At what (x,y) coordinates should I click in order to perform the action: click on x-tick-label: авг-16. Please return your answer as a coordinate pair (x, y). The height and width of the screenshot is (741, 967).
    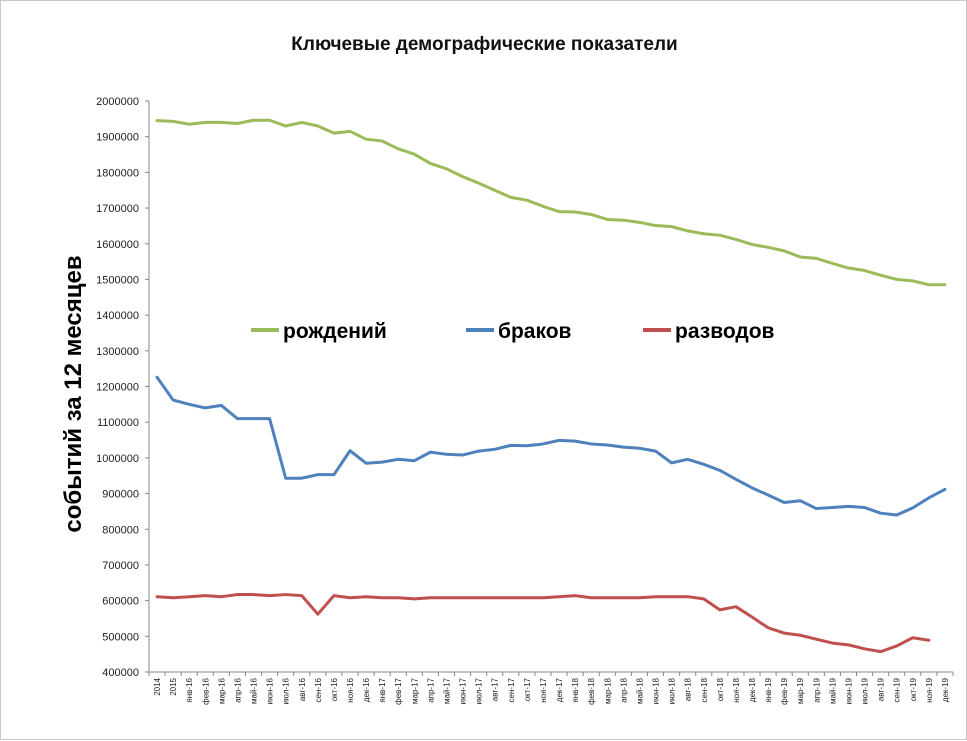
    Looking at the image, I should click on (302, 689).